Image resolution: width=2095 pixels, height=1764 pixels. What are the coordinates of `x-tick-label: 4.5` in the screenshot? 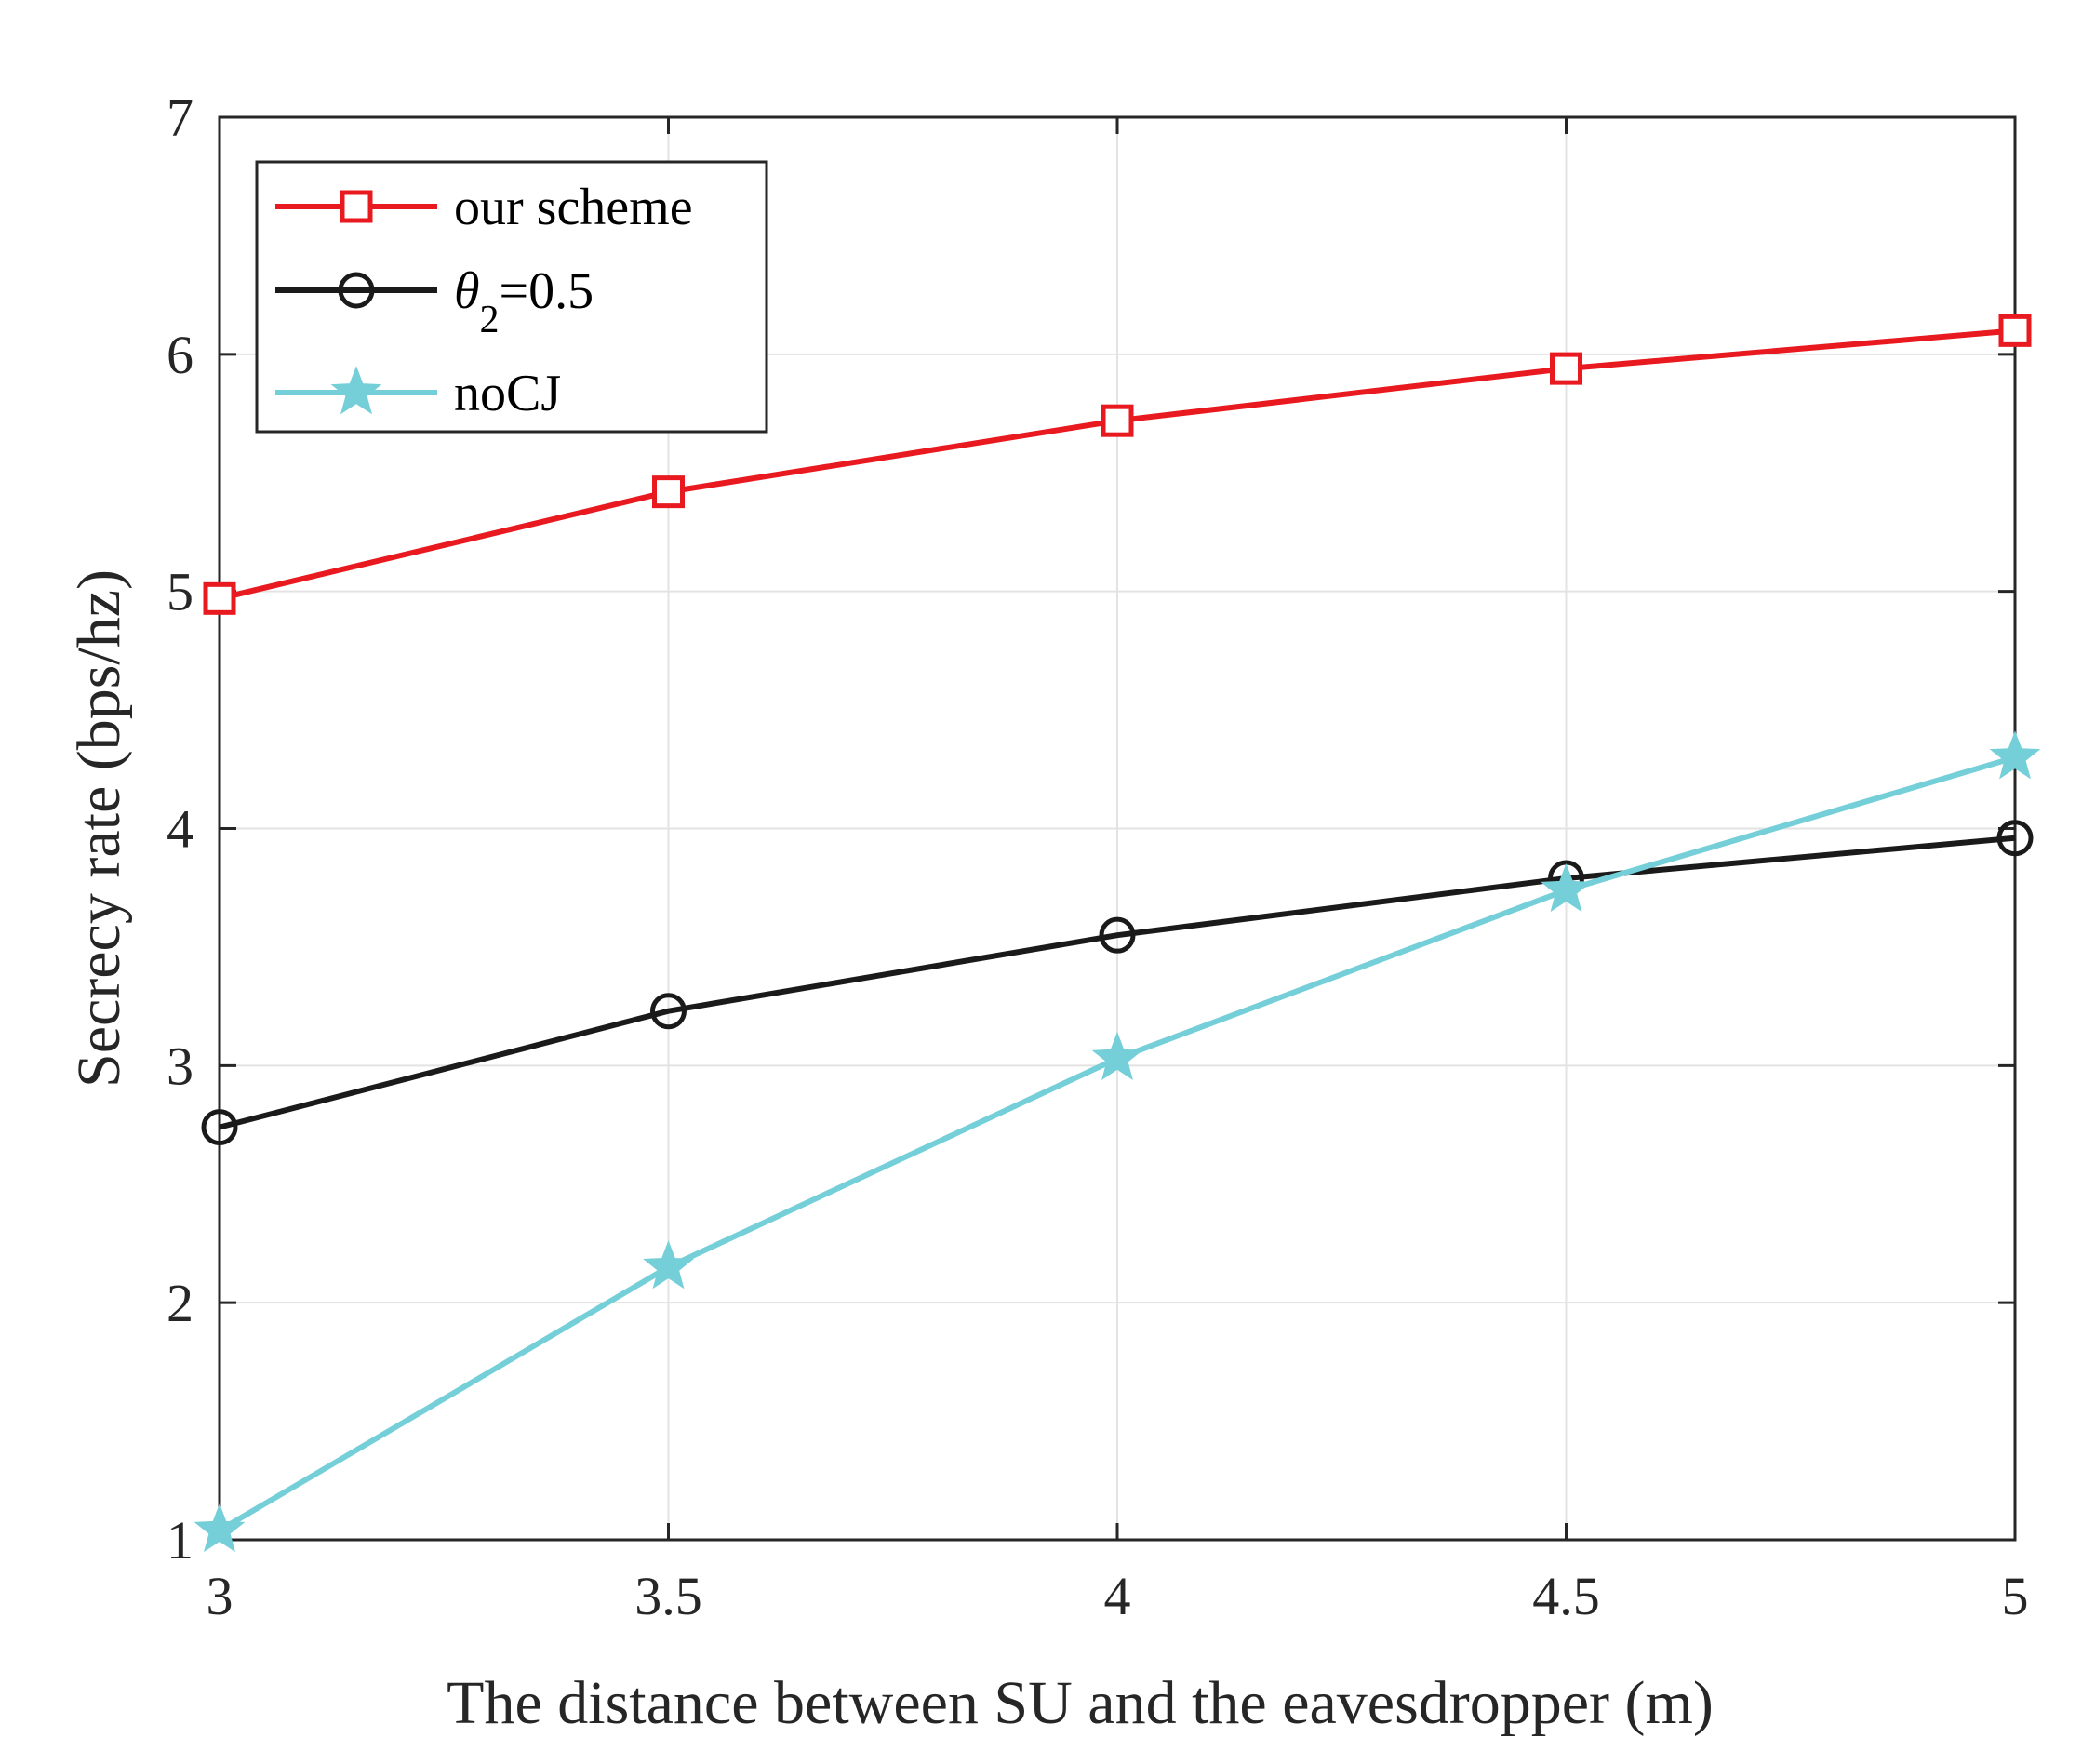 It's located at (1566, 1596).